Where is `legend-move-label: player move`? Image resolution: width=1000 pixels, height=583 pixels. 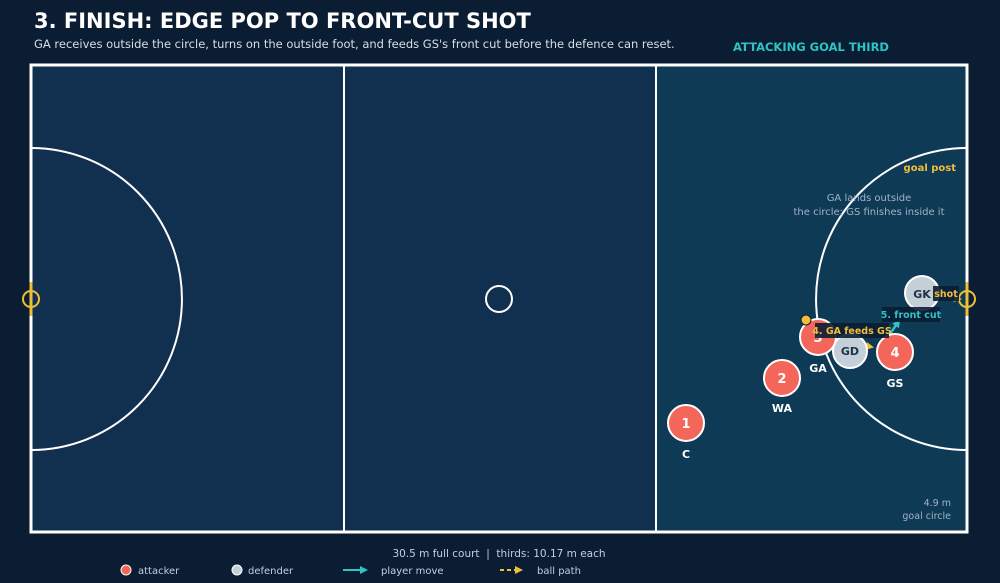
legend-move-label: player move is located at coordinates (412, 571).